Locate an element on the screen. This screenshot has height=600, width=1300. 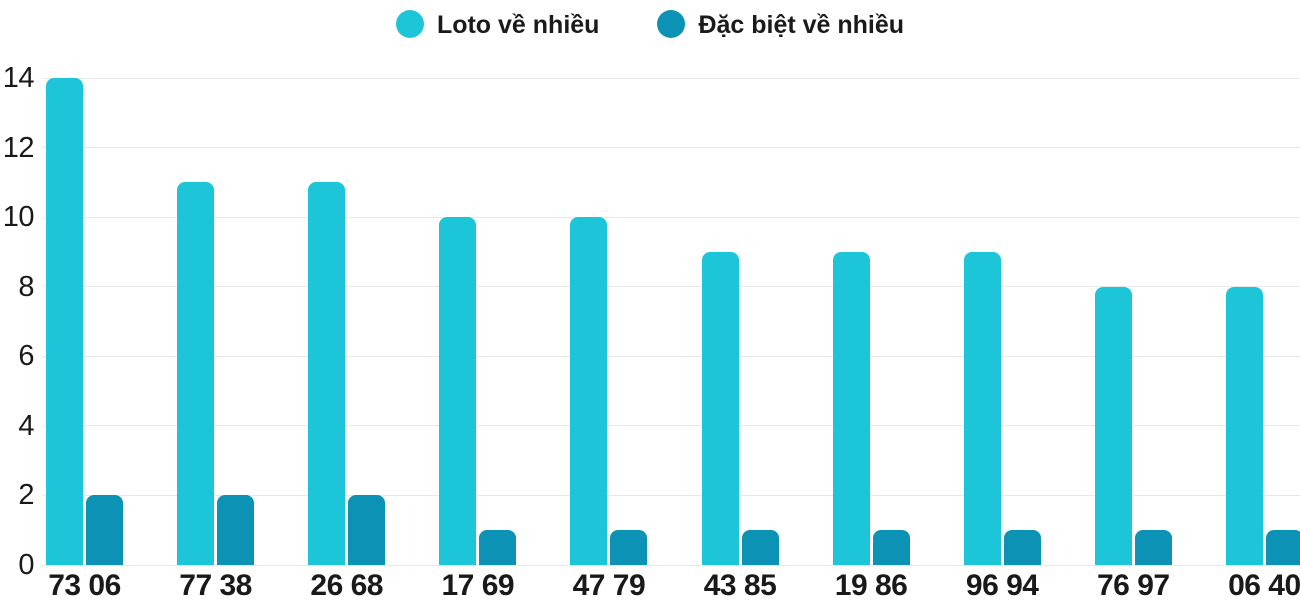
y-tick-label-4: 4 is located at coordinates (26, 425).